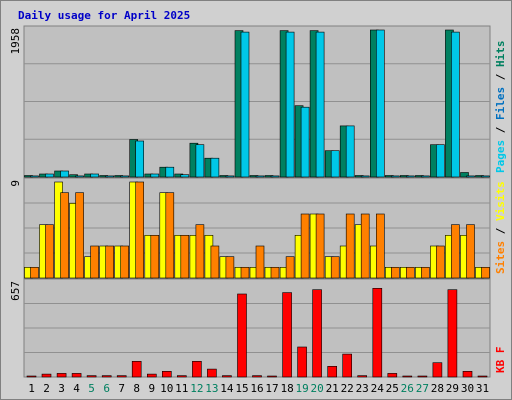 This screenshot has height=400, width=512. I want to click on chart-title: Daily usage for April 2025, so click(104, 15).